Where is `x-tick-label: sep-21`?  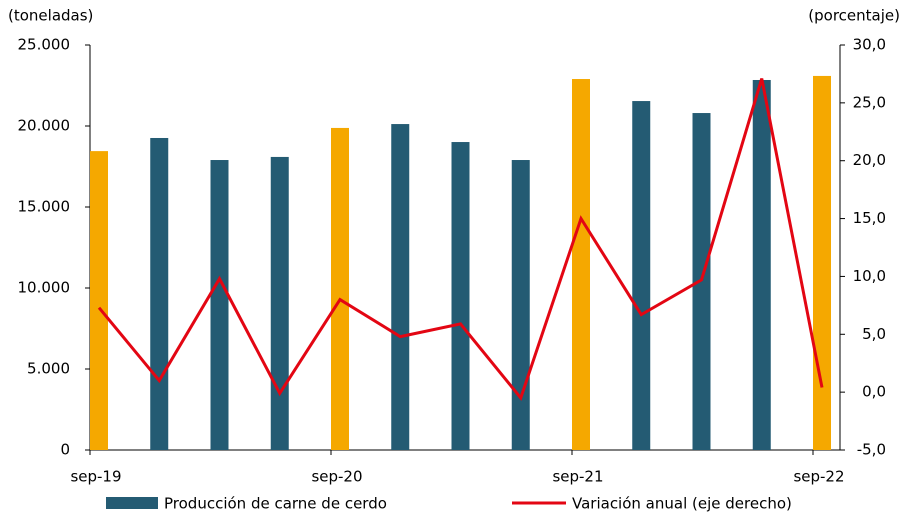
x-tick-label: sep-21 is located at coordinates (577, 477).